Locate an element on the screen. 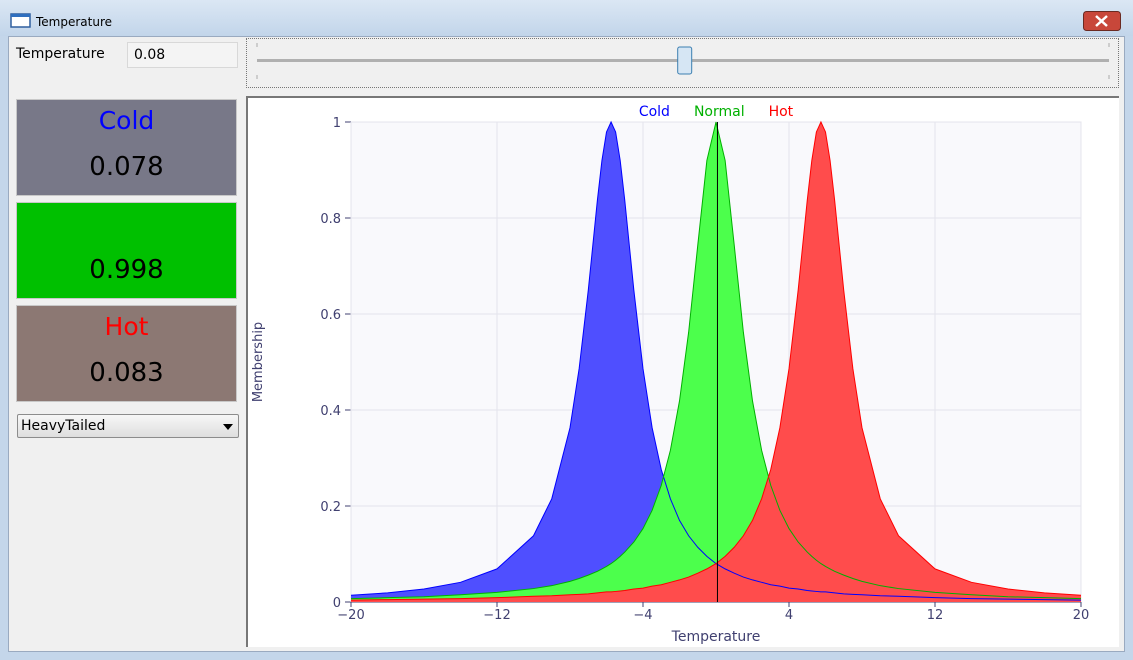  output-box: Cold 0.078 is located at coordinates (126, 147).